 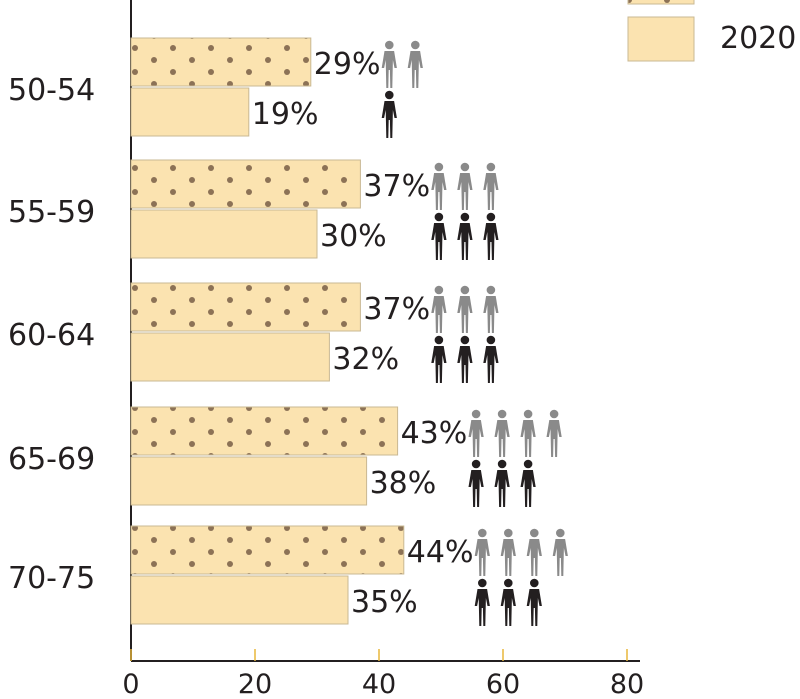 I want to click on legend-swatch-dotted, so click(x=661, y=2).